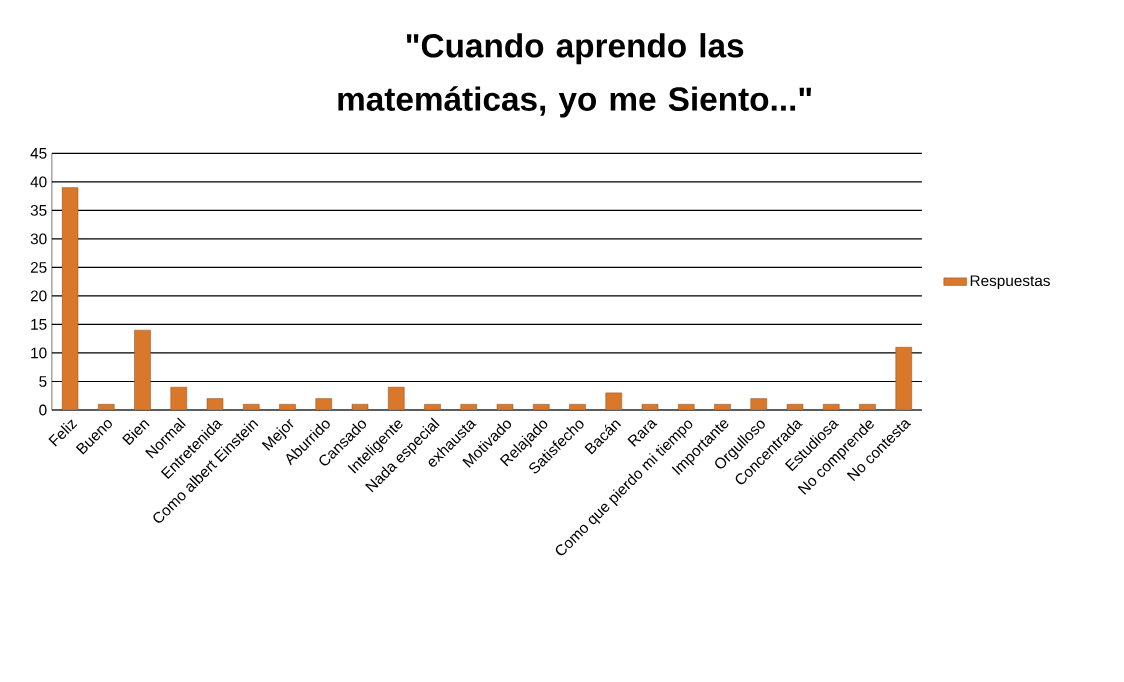 The image size is (1124, 682). Describe the element at coordinates (574, 75) in the screenshot. I see `chart-title: "Cuando aprendo las matemáticas, yo me Siento..."` at that location.